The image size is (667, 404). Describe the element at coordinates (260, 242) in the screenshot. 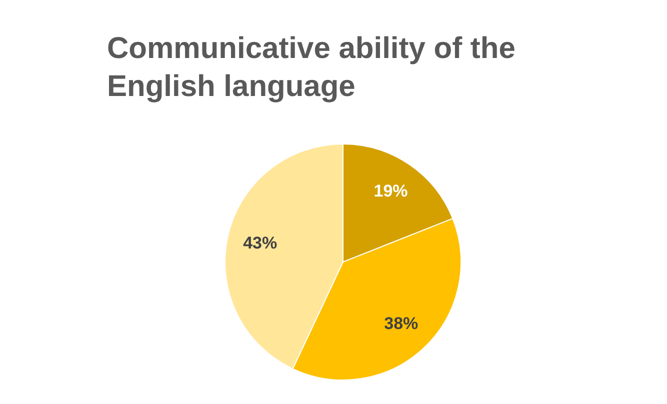

I see `data-label: 43%` at that location.